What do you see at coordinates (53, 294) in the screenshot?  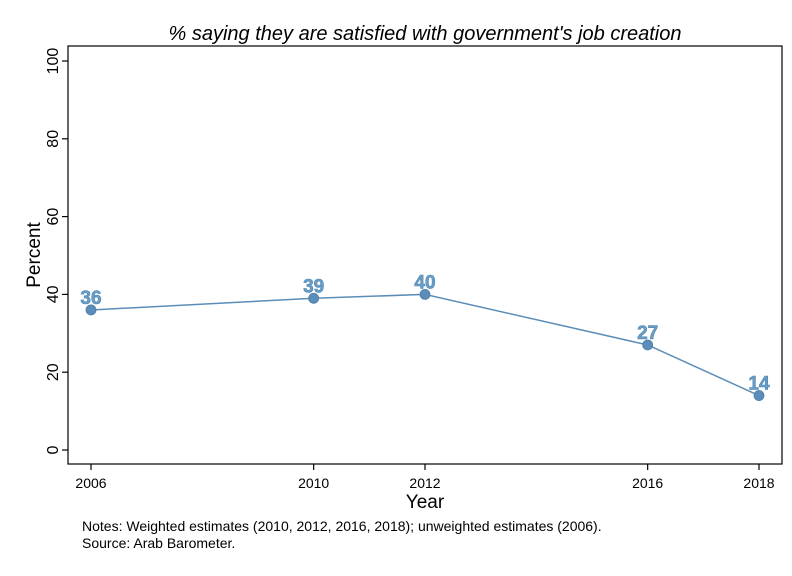 I see `y-tick-label: 40` at bounding box center [53, 294].